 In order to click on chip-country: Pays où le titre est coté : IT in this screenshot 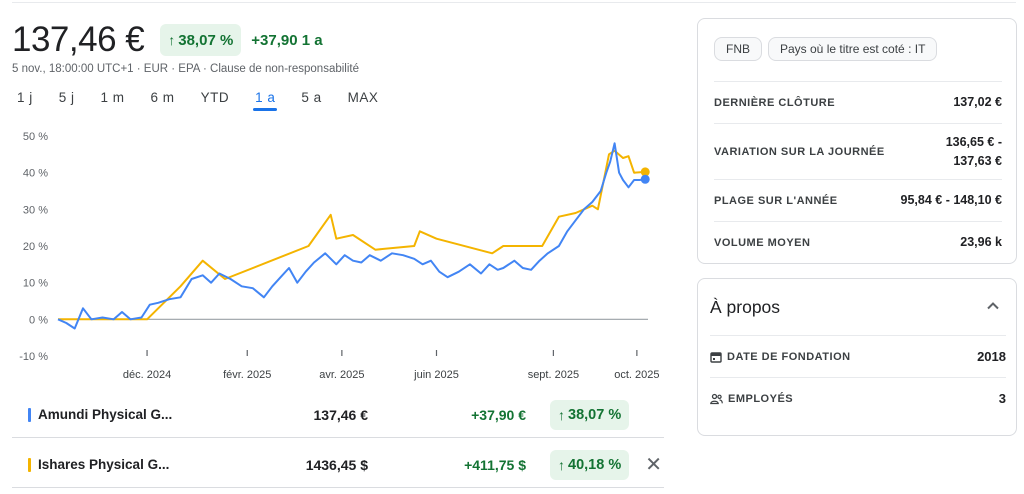, I will do `click(853, 49)`.